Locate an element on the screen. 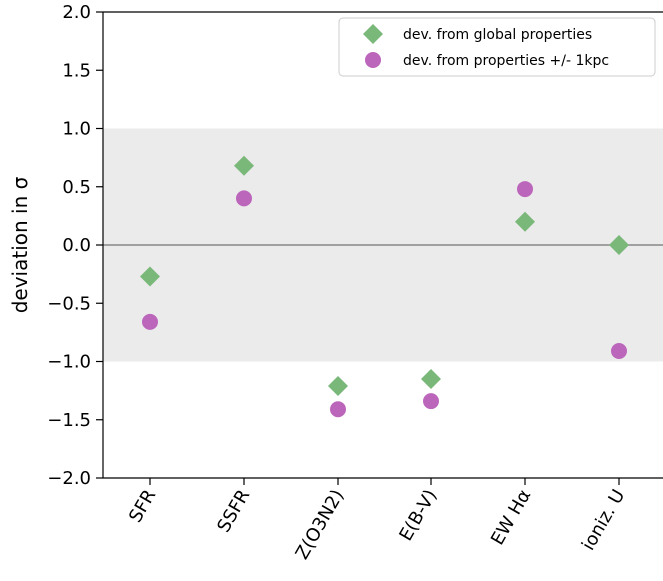 This screenshot has height=581, width=663. y-axis-ticks: −2.0 −1.5 −1.0 −0.5 0.0 0.5 1.0 1.5 2.0 is located at coordinates (75, 245).